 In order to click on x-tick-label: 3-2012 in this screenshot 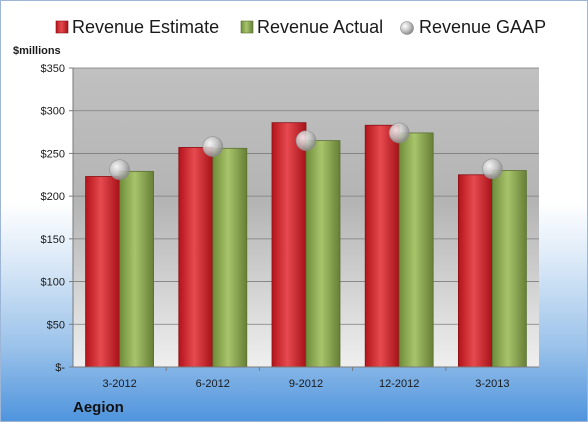, I will do `click(119, 384)`.